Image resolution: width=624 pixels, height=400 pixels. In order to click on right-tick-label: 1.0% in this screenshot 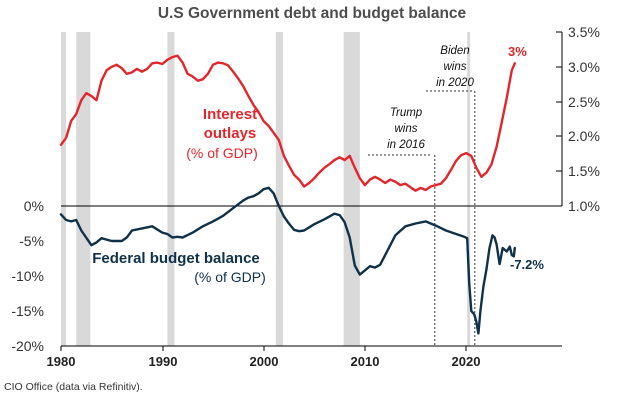, I will do `click(584, 206)`.